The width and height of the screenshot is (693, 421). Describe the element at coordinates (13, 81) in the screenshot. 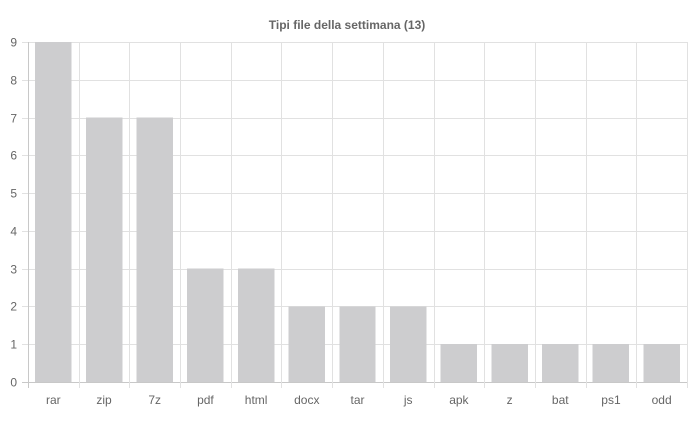

I see `y-tick-label: 8` at that location.